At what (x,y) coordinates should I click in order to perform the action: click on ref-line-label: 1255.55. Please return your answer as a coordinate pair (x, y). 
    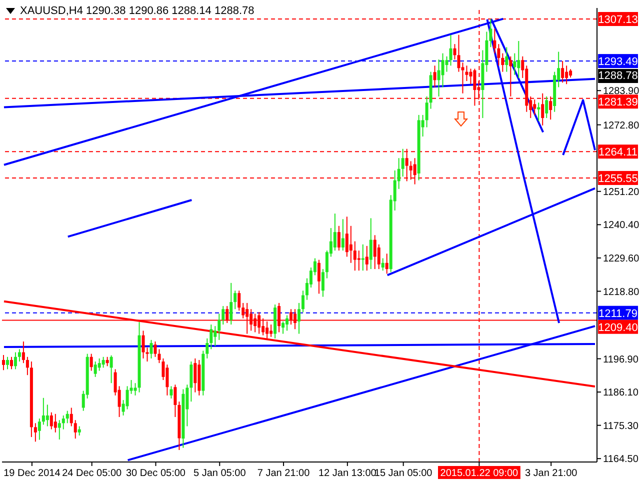
    Looking at the image, I should click on (618, 178).